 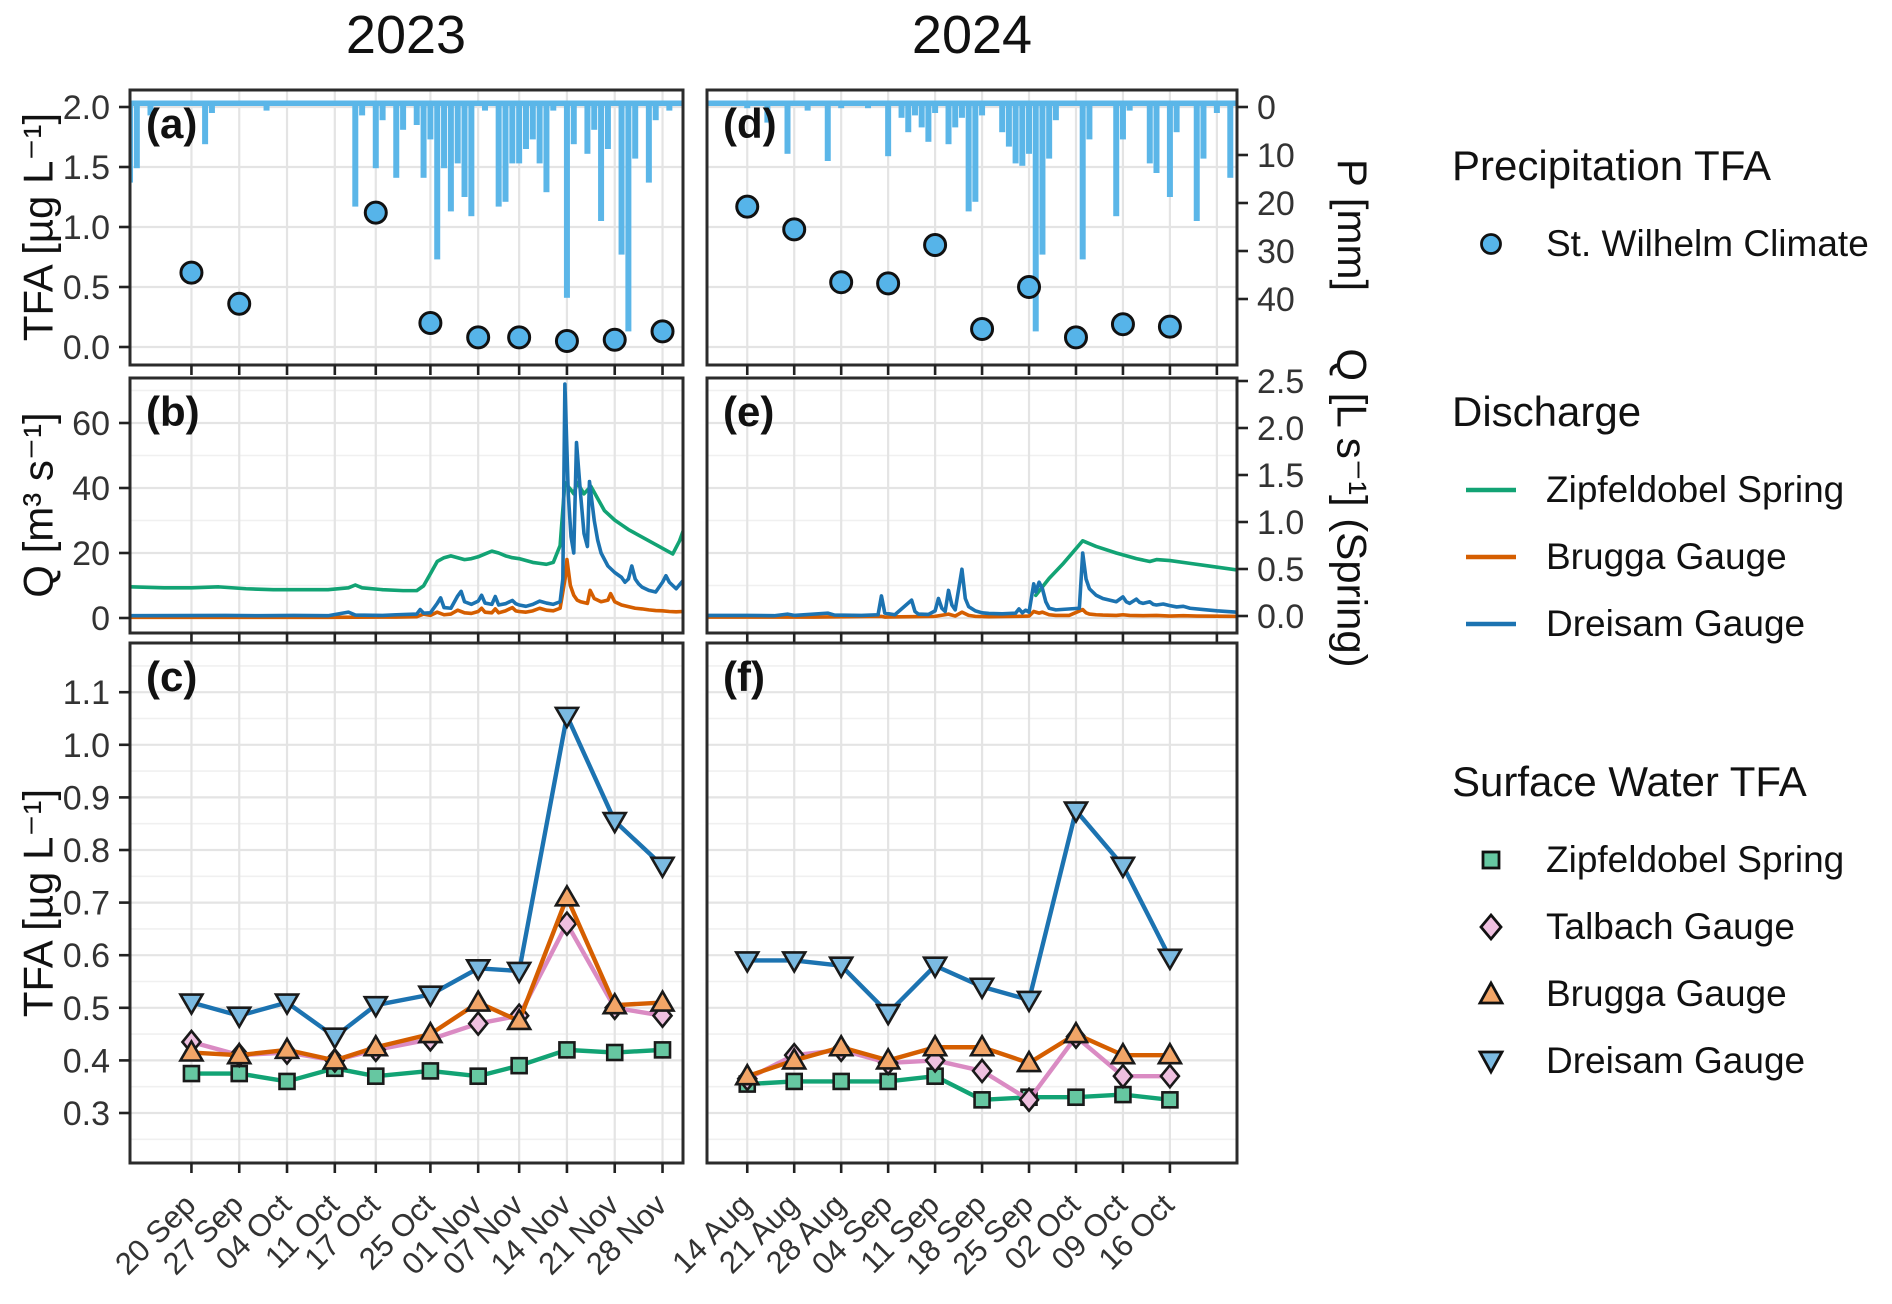 I want to click on precip-baseline, so click(x=406, y=103).